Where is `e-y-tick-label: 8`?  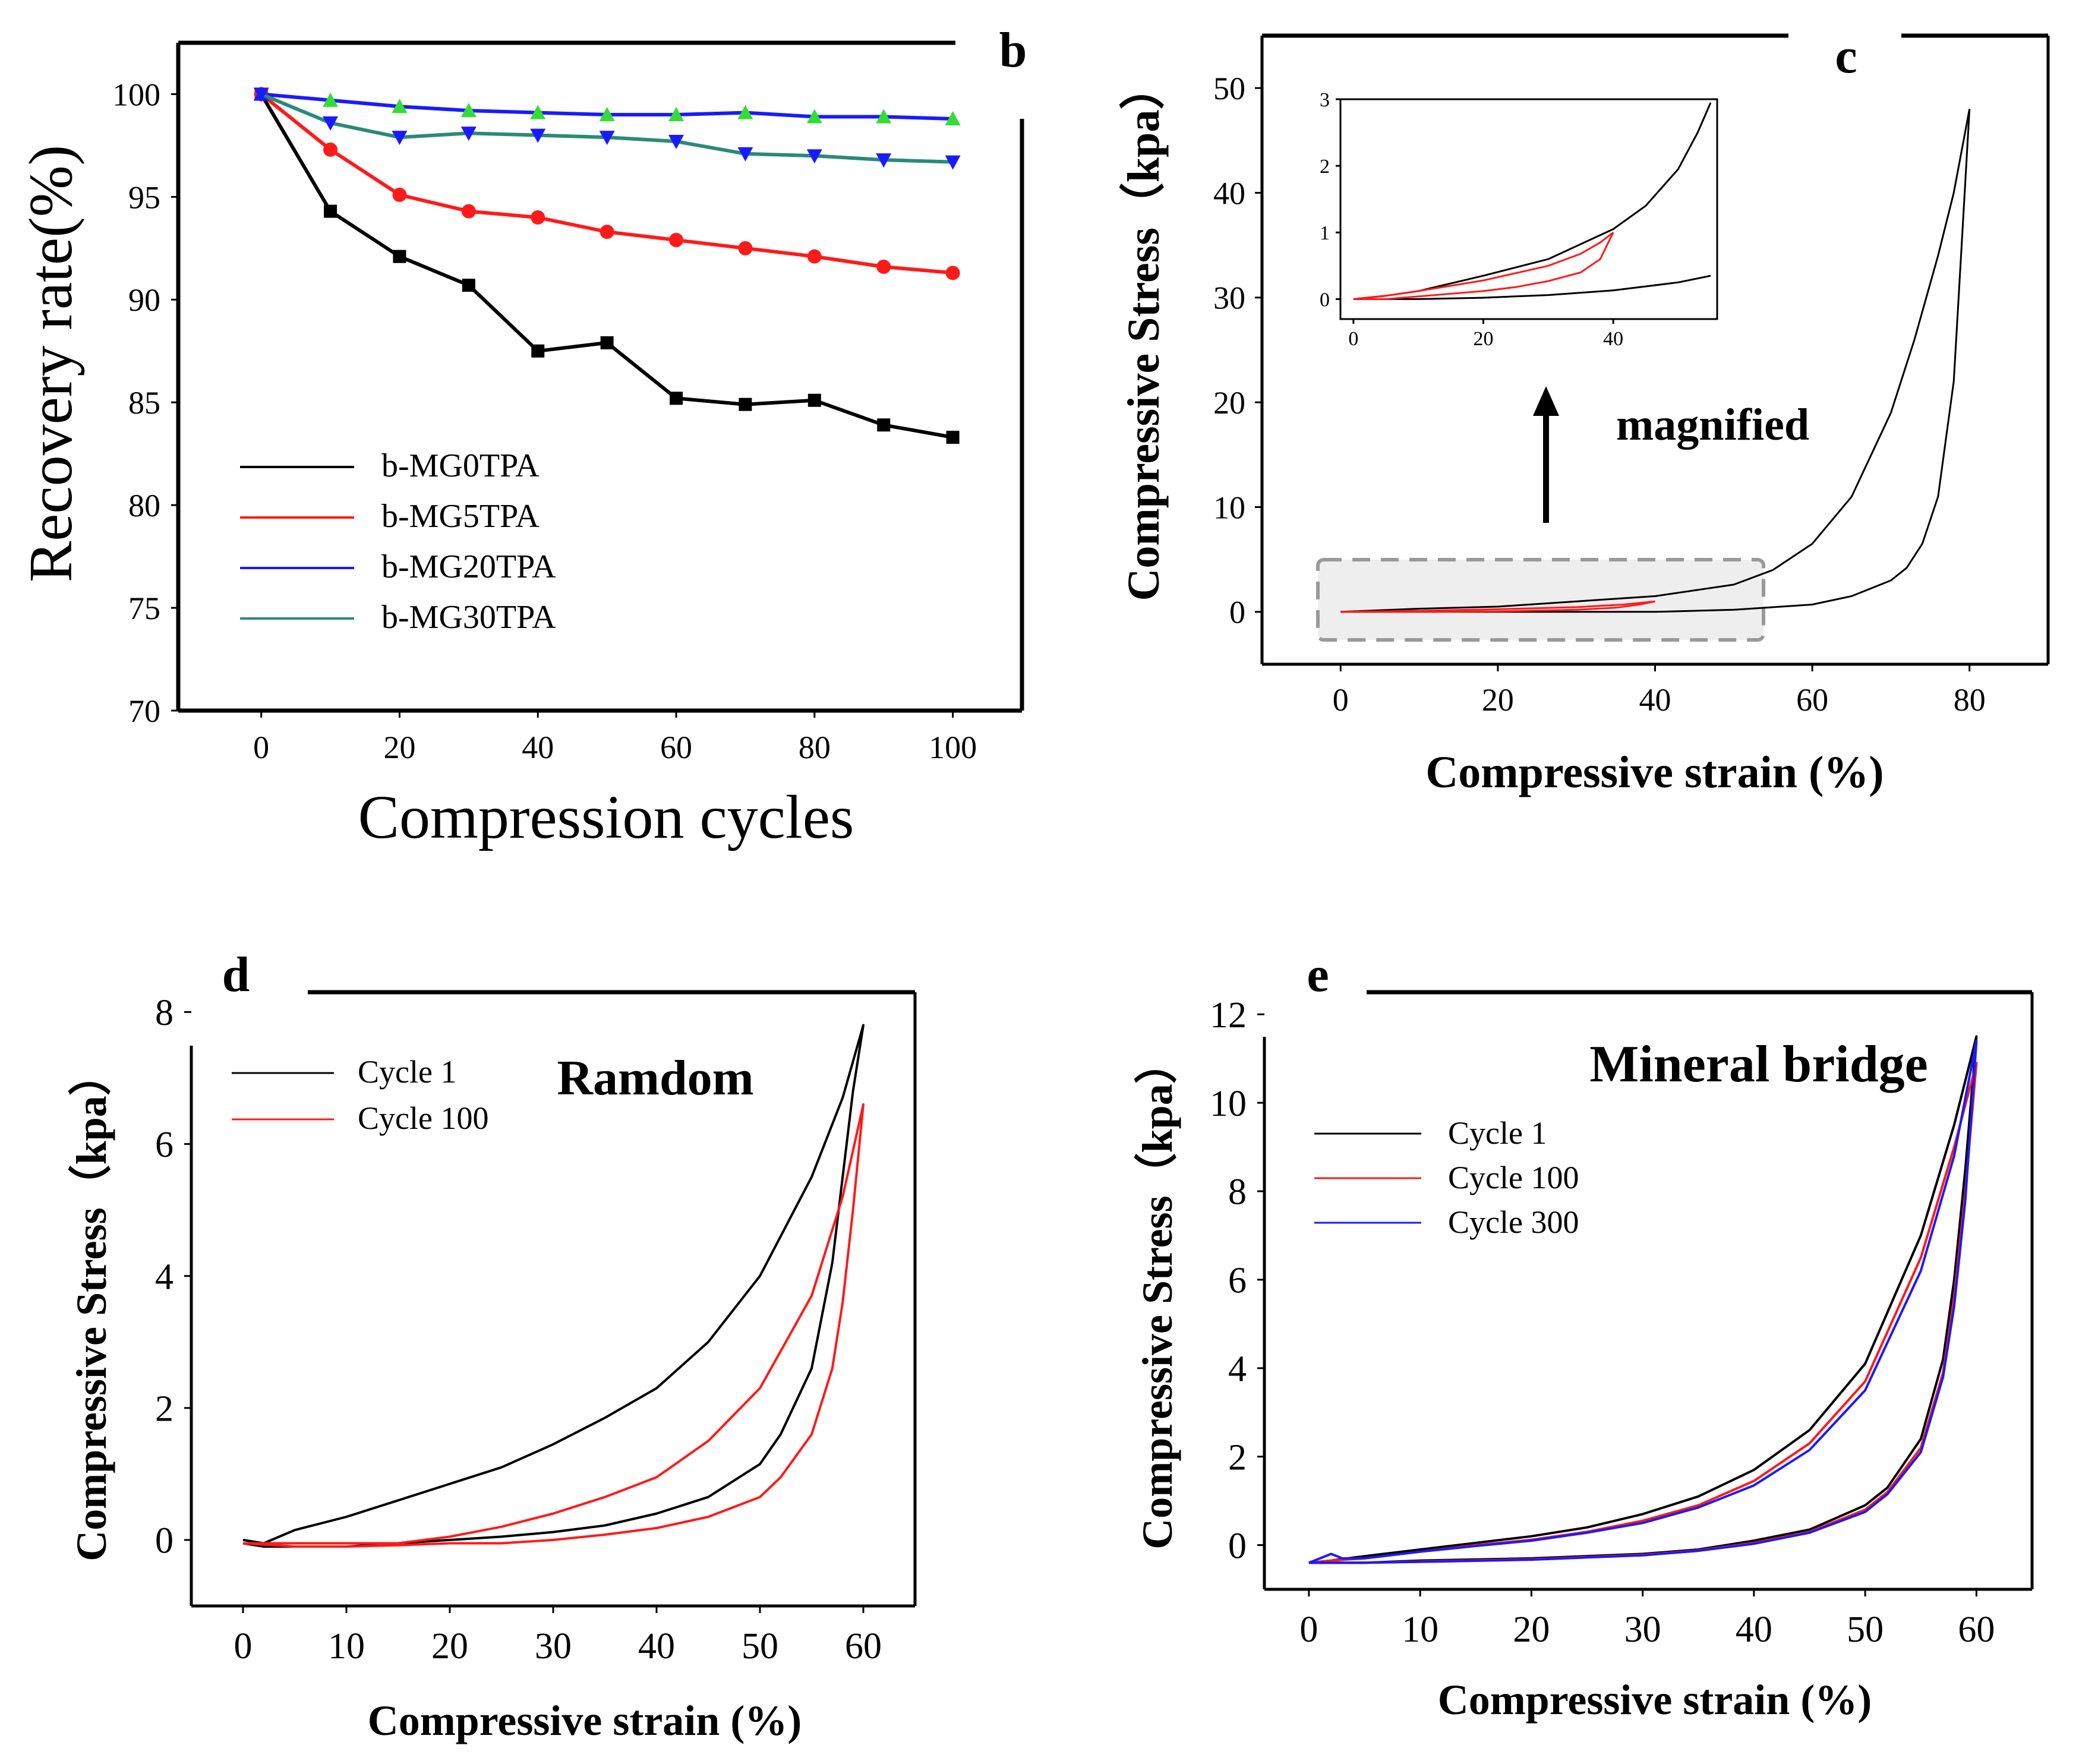 e-y-tick-label: 8 is located at coordinates (1237, 1192).